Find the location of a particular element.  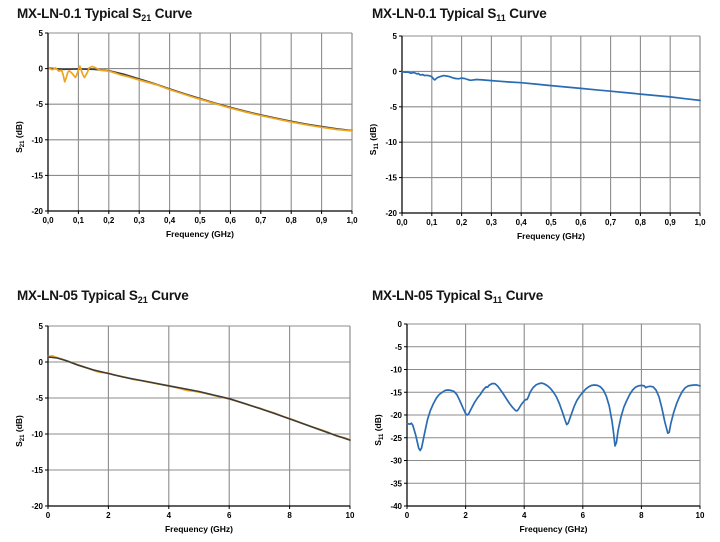

y-tick-label: -30 is located at coordinates (396, 461).